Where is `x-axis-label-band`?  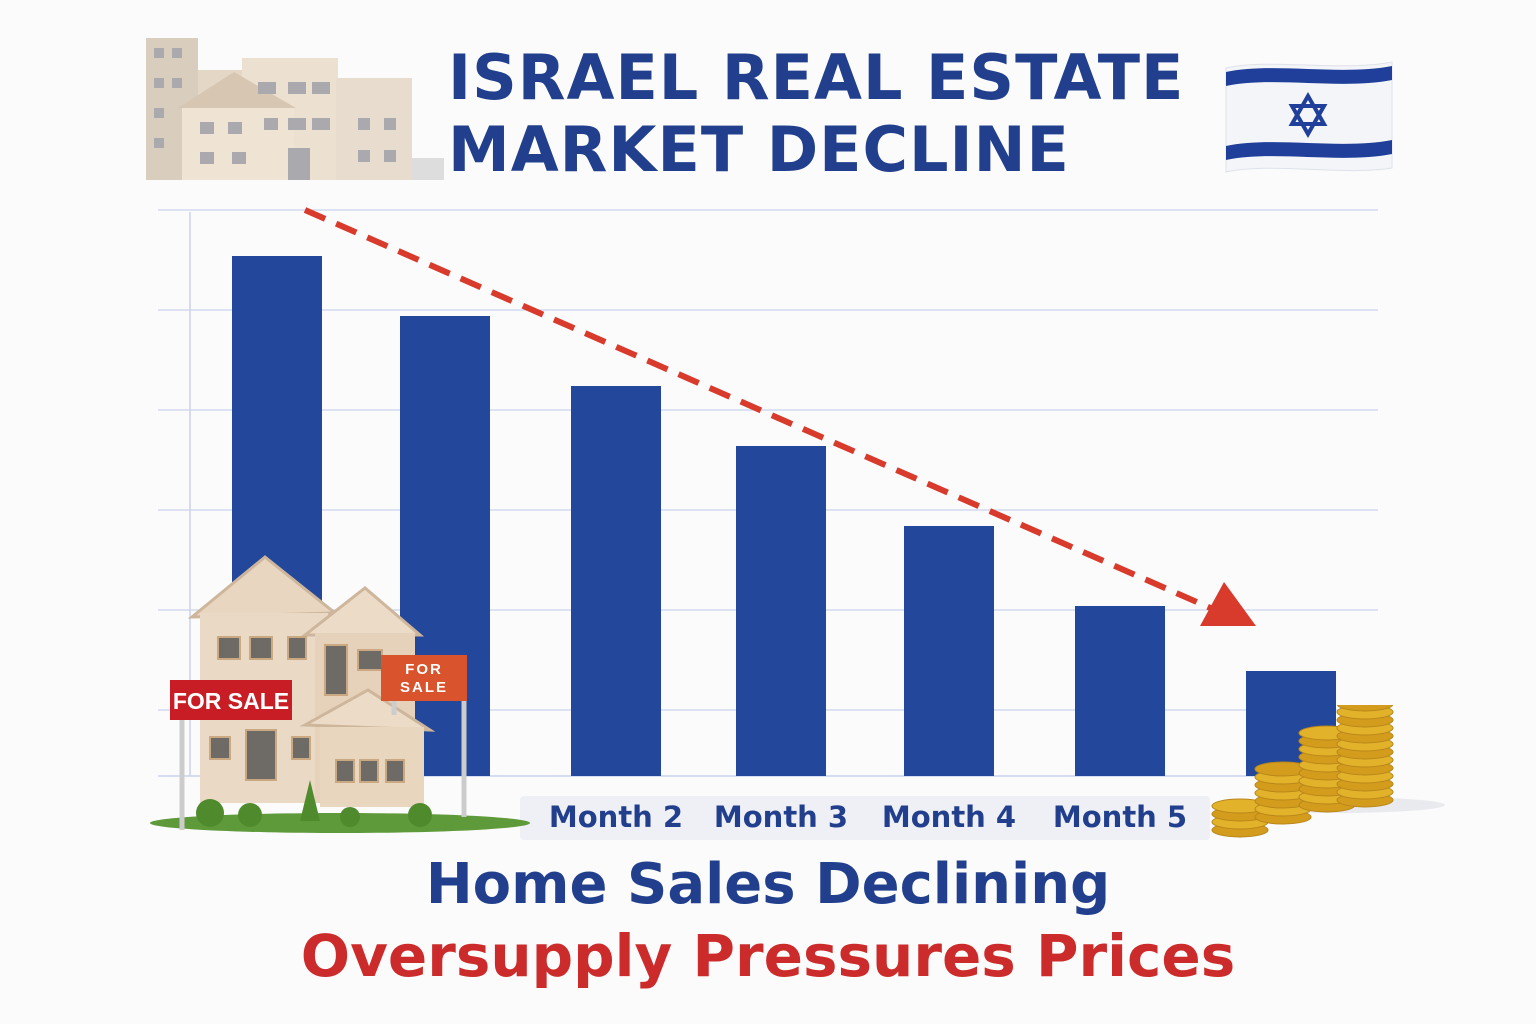
x-axis-label-band is located at coordinates (865, 818).